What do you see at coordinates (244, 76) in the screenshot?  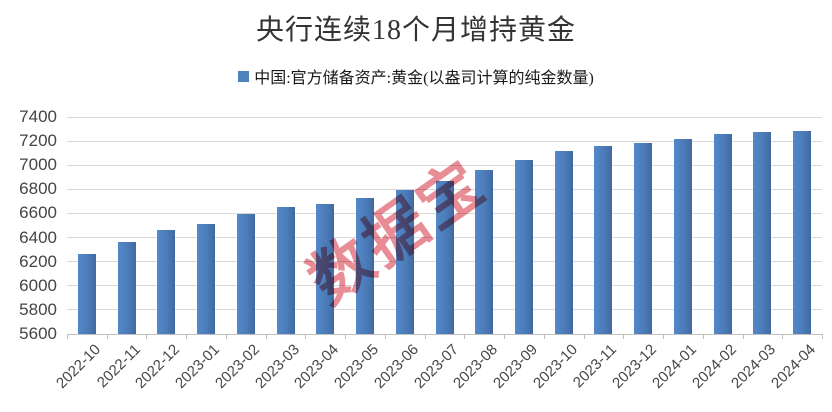 I see `legend-swatch-icon` at bounding box center [244, 76].